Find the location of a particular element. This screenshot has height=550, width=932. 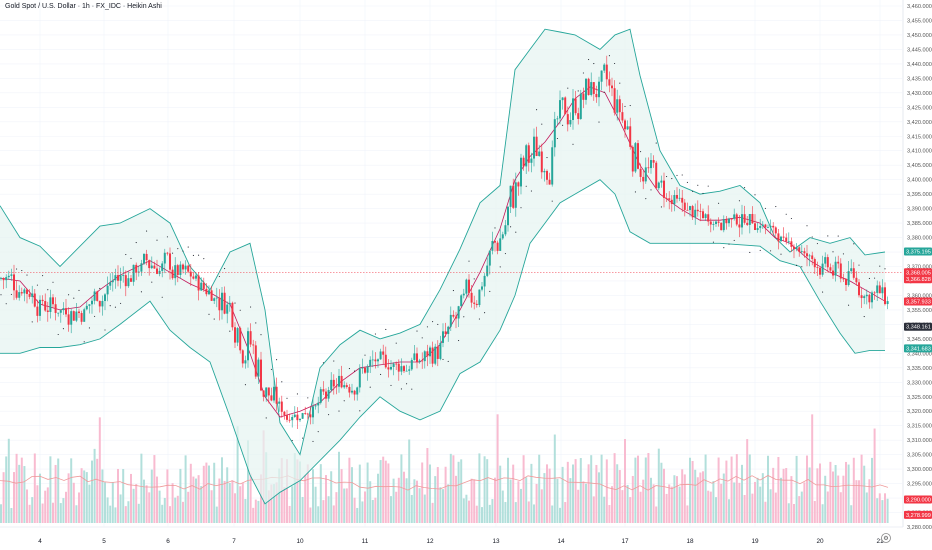

time-axis: 4 5 6 7 10 11 12 13 14 17 18 19 20 21 is located at coordinates (461, 541).